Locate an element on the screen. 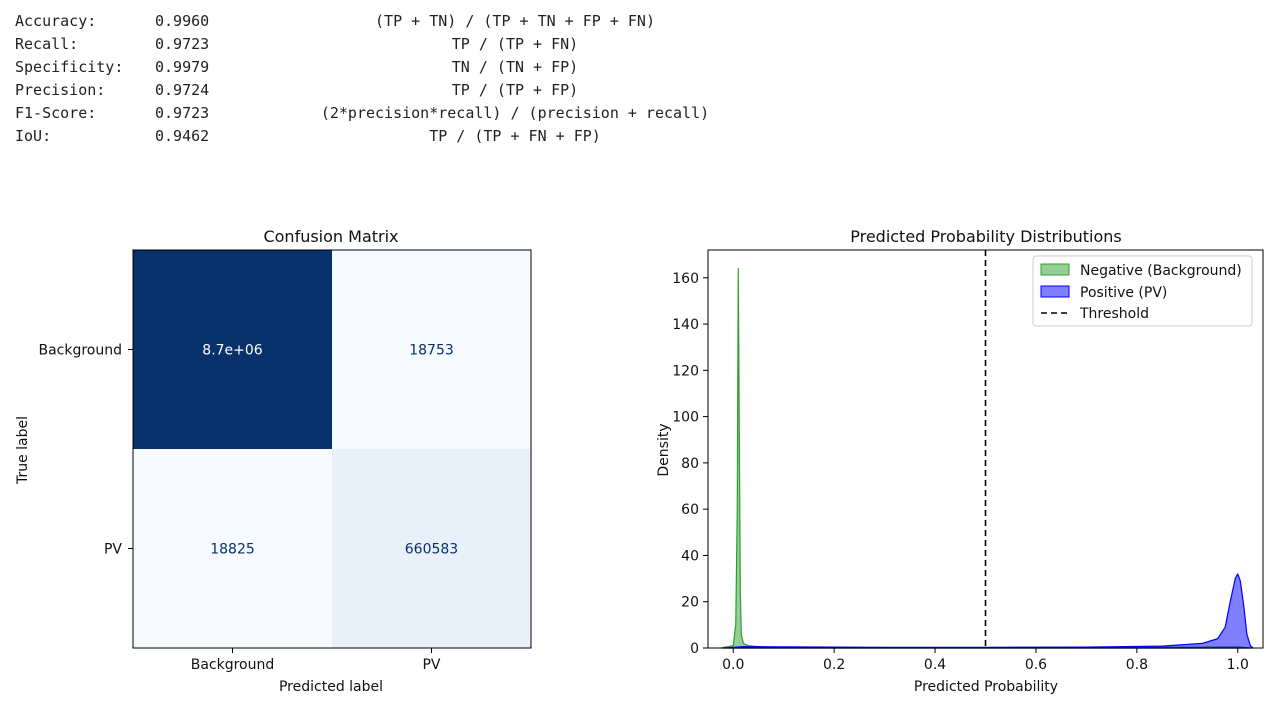 Image resolution: width=1277 pixels, height=712 pixels. confusion-matrix-value: 660583 is located at coordinates (431, 550).